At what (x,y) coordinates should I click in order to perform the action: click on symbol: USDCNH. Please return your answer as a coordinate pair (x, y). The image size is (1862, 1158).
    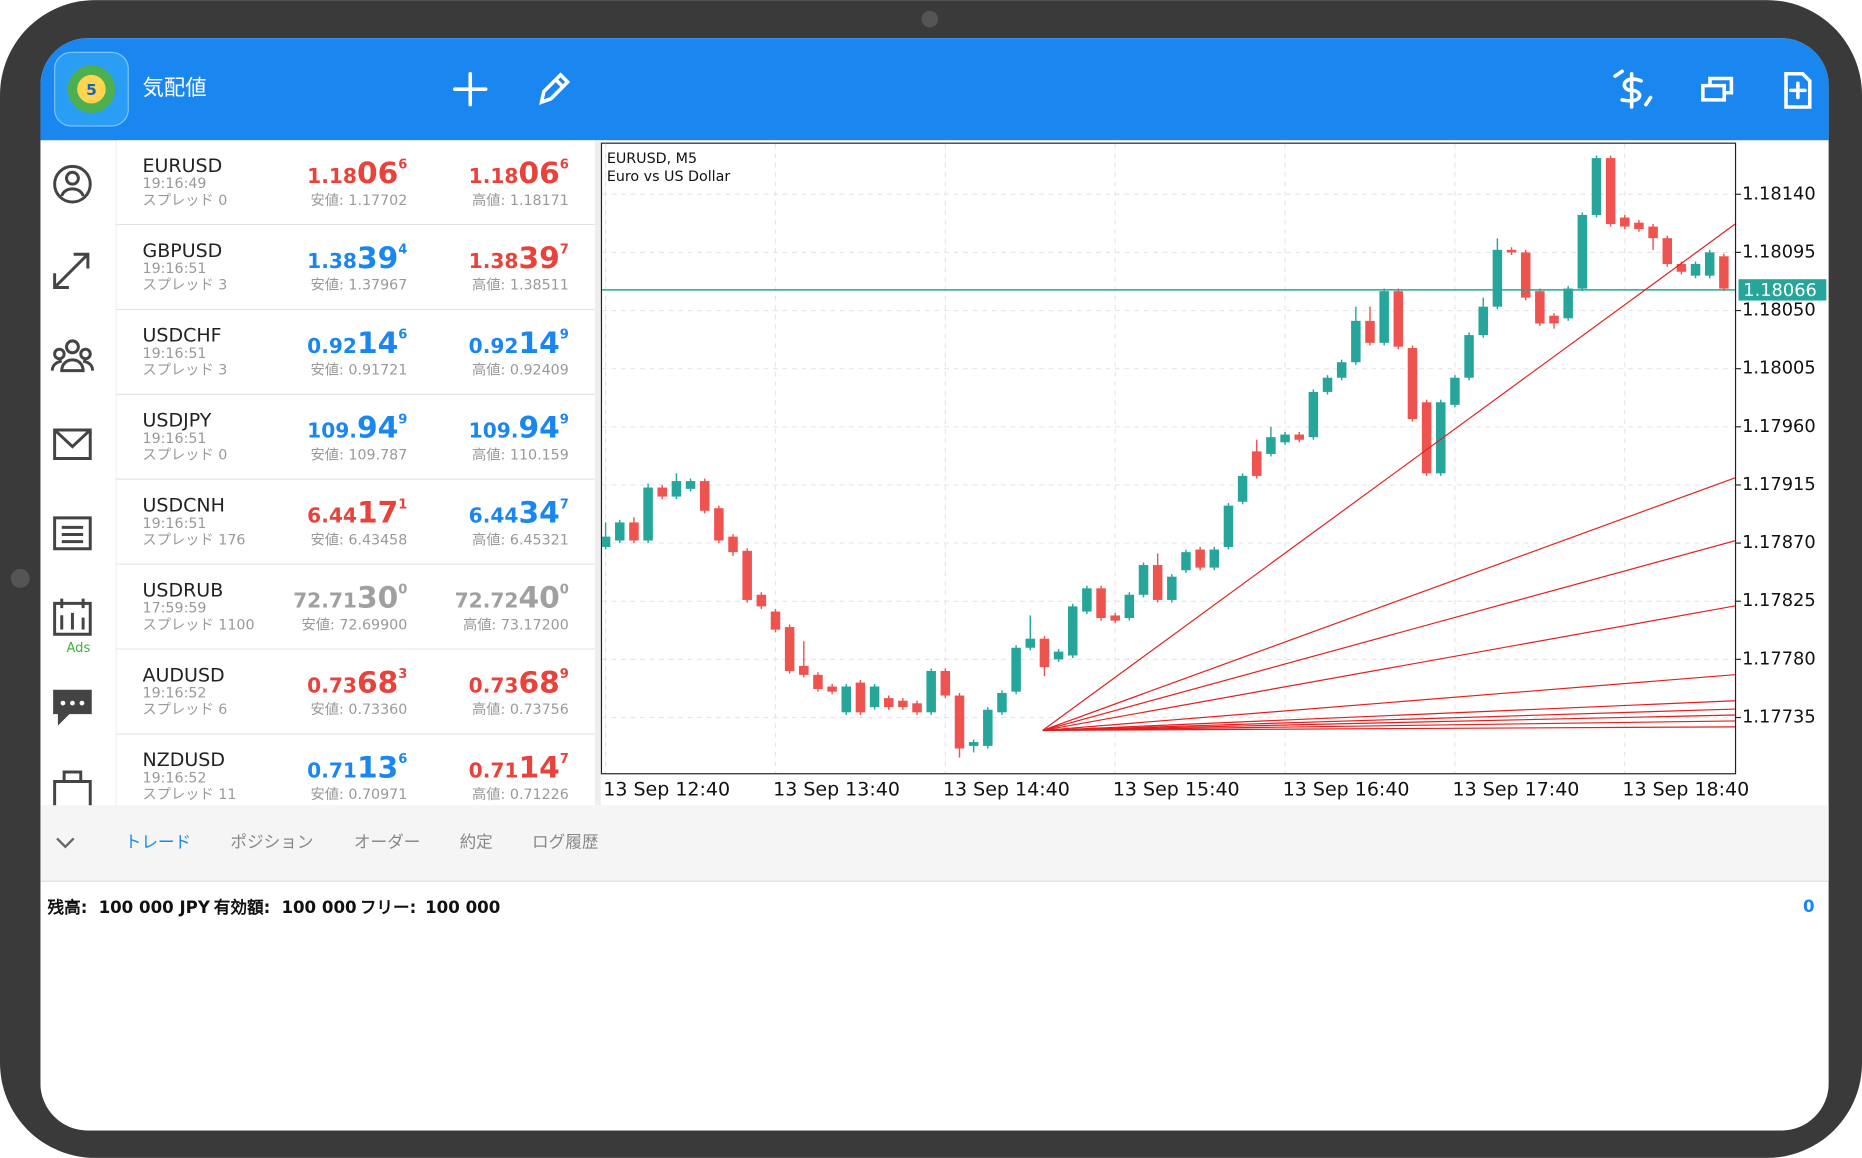
    Looking at the image, I should click on (184, 505).